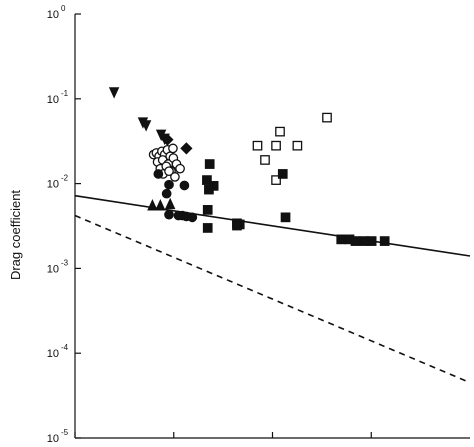 The image size is (474, 447). I want to click on solid-fit-line, so click(272, 225).